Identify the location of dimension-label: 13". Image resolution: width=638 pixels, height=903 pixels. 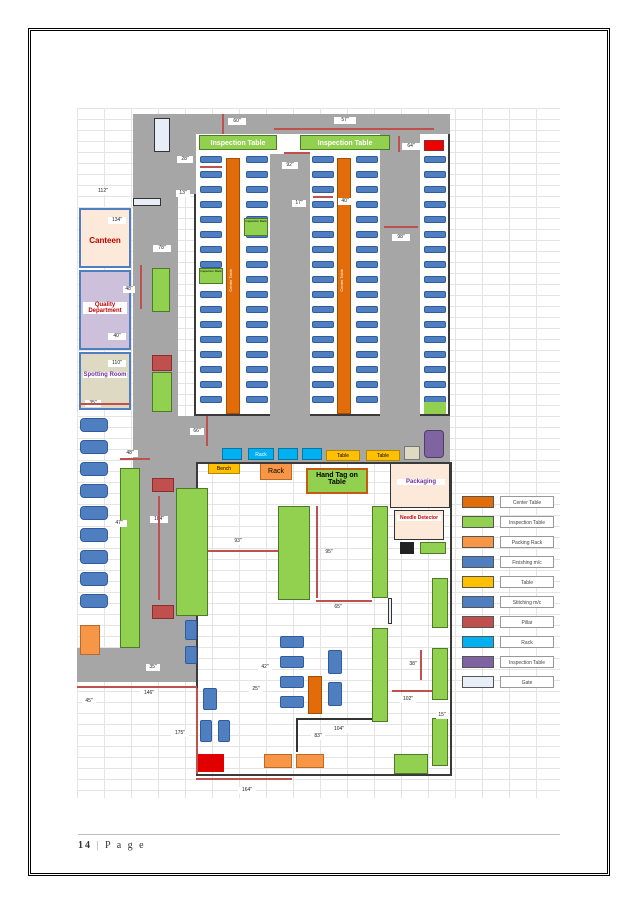
(183, 193).